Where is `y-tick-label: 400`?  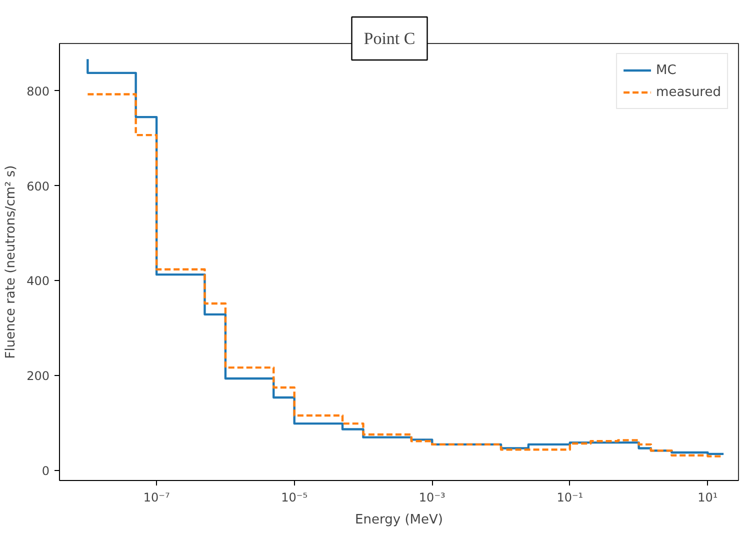 y-tick-label: 400 is located at coordinates (38, 281).